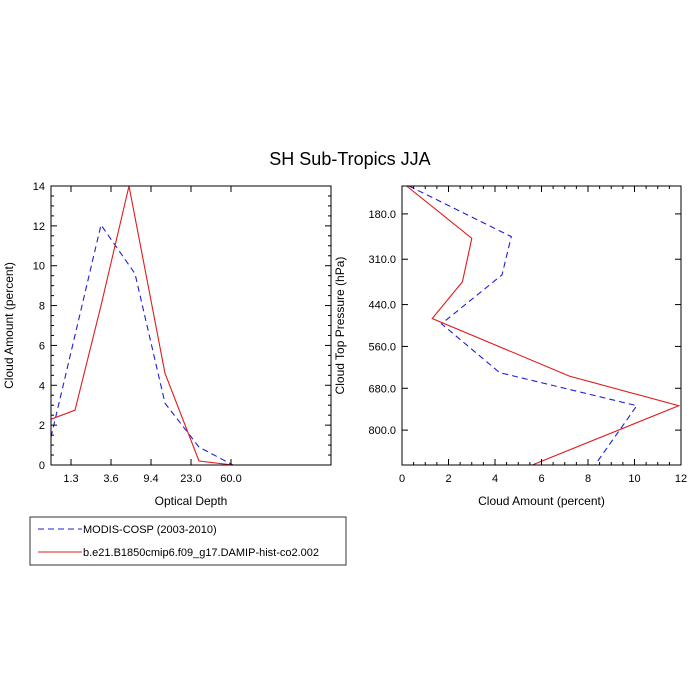  What do you see at coordinates (39, 267) in the screenshot?
I see `left-ytick-label-5: 10` at bounding box center [39, 267].